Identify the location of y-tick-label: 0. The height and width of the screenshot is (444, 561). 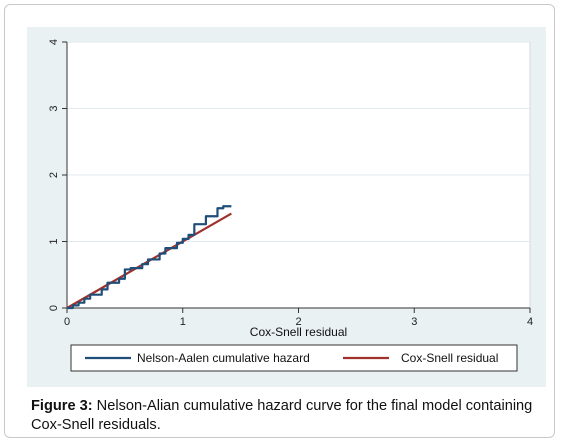
(54, 308).